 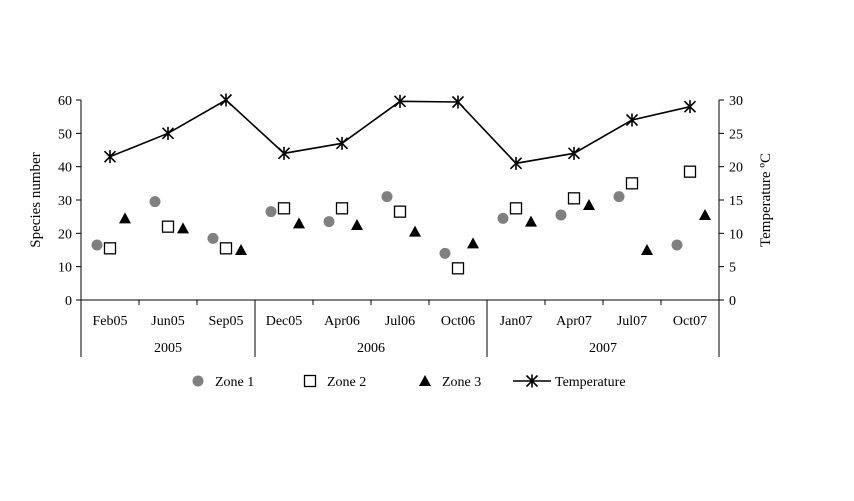 What do you see at coordinates (766, 200) in the screenshot?
I see `y-axis-title-right: Temperature ºC` at bounding box center [766, 200].